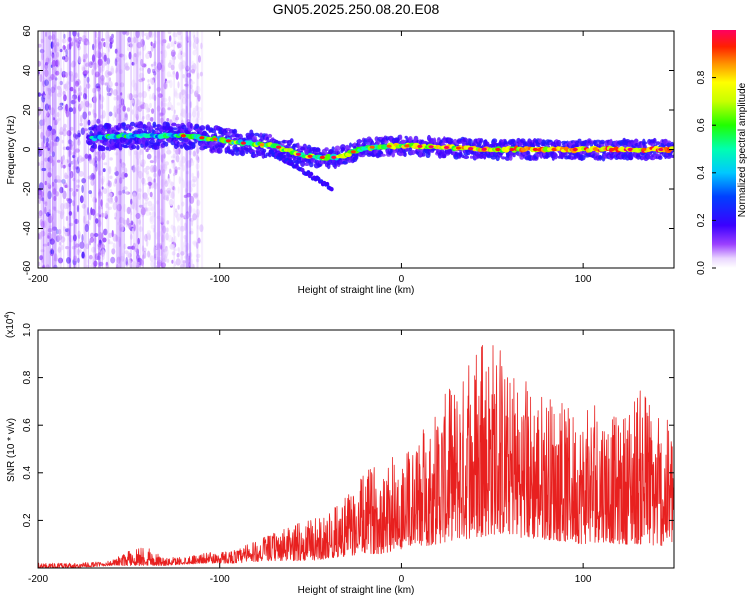 This screenshot has height=600, width=750. I want to click on colorbar-tick-label: 0.6, so click(701, 125).